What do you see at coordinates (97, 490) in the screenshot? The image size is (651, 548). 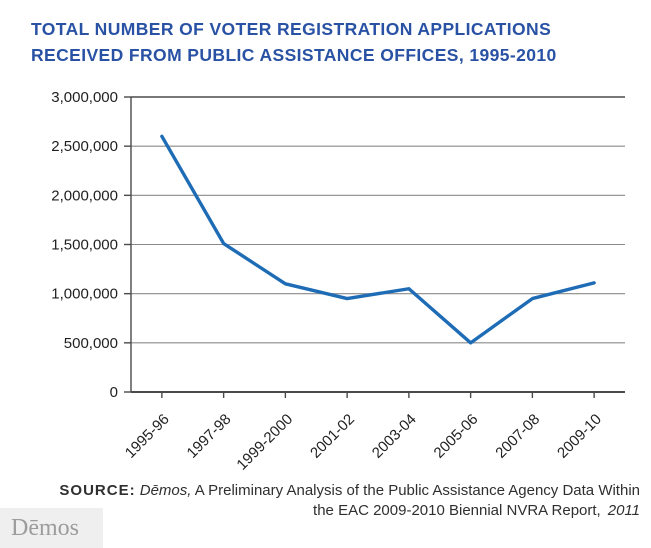 I see `source-label: SOURCE:` at bounding box center [97, 490].